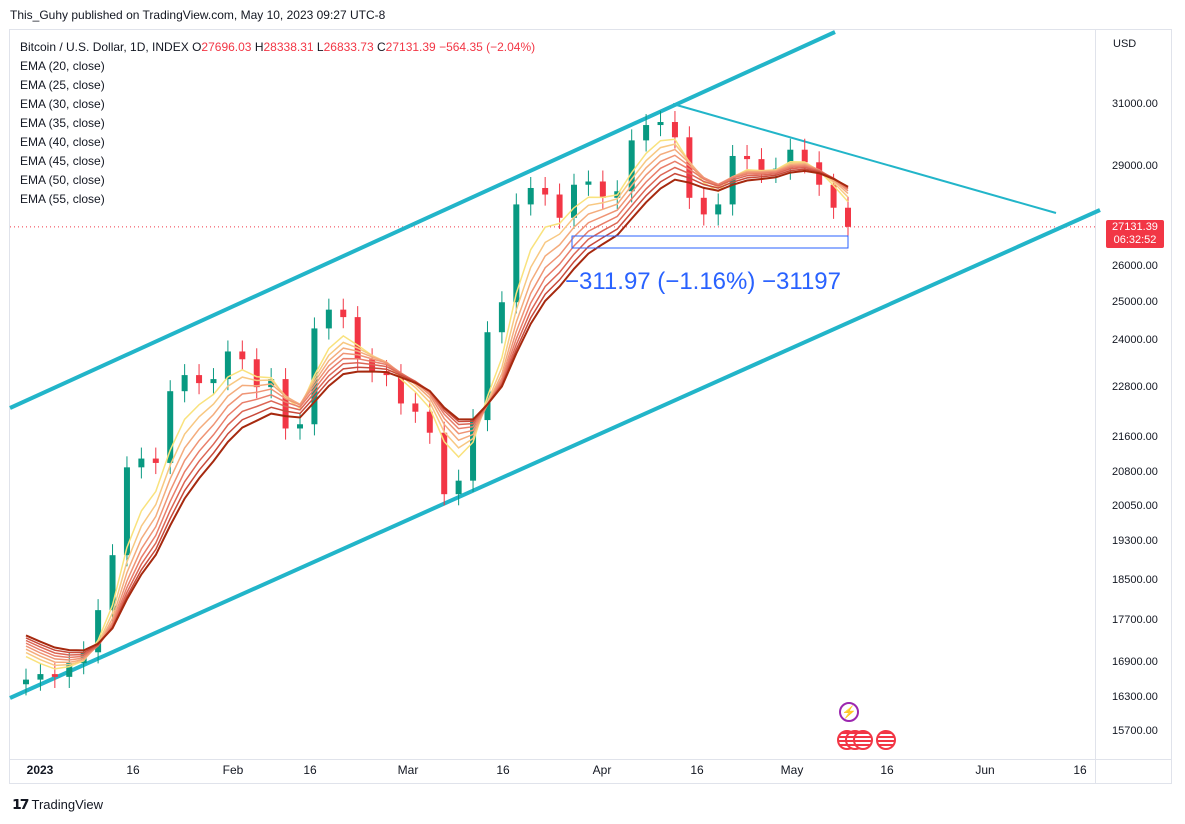 The height and width of the screenshot is (824, 1185). Describe the element at coordinates (259, 47) in the screenshot. I see `high-label: H` at that location.